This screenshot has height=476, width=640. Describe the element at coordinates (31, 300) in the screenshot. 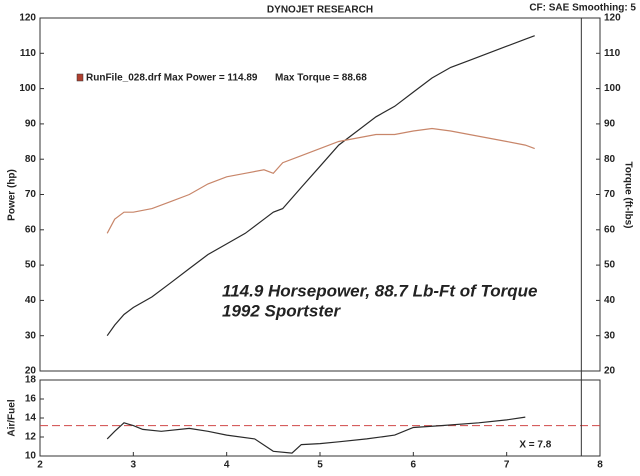

I see `y-tick-label: 40` at that location.